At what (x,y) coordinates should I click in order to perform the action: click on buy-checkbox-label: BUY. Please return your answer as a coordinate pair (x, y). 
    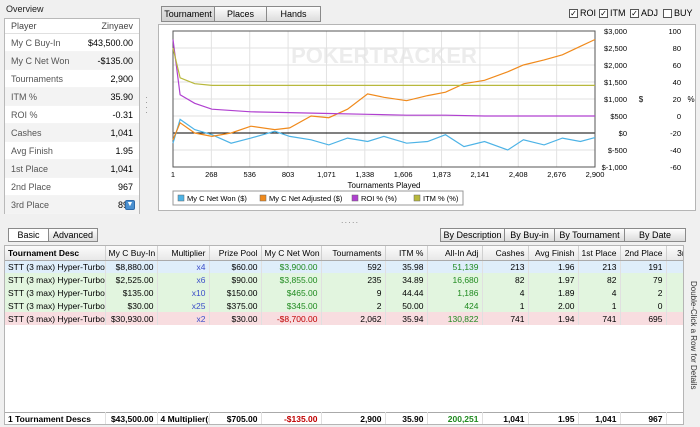
    Looking at the image, I should click on (683, 13).